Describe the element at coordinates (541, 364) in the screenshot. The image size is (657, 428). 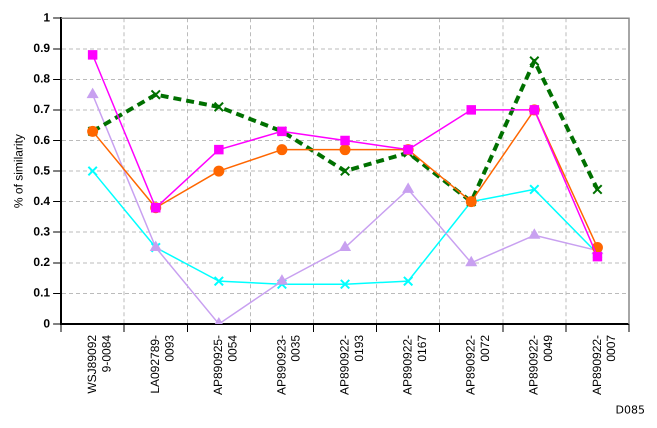
I see `x-tick-label: AP890922- 0049` at that location.